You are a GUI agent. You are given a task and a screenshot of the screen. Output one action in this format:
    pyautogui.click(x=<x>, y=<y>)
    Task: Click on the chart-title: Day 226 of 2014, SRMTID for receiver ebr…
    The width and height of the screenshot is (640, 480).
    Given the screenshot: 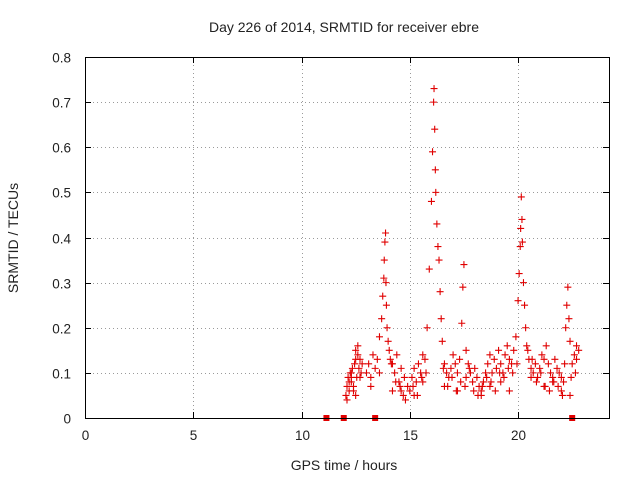 What is the action you would take?
    pyautogui.click(x=344, y=27)
    